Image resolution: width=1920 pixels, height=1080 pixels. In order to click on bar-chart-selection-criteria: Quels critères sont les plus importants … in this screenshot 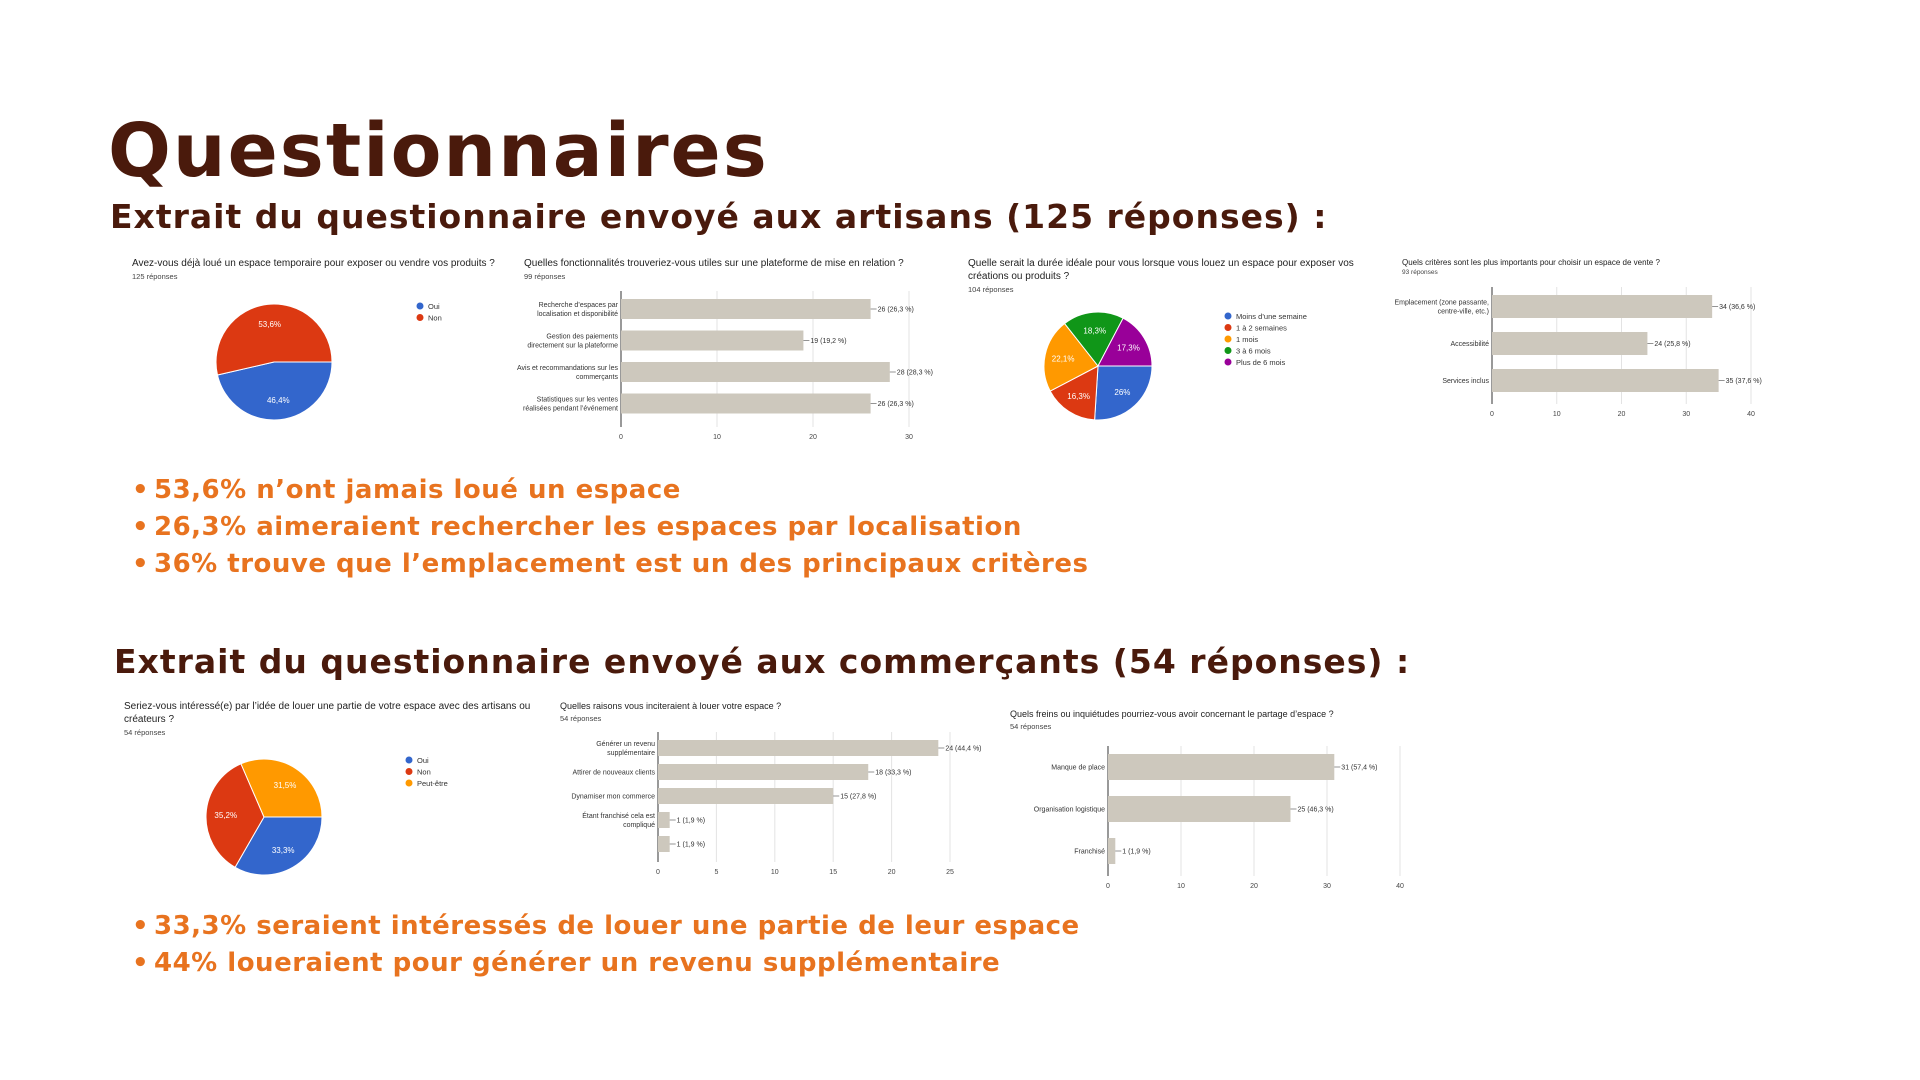, I will do `click(1588, 337)`.